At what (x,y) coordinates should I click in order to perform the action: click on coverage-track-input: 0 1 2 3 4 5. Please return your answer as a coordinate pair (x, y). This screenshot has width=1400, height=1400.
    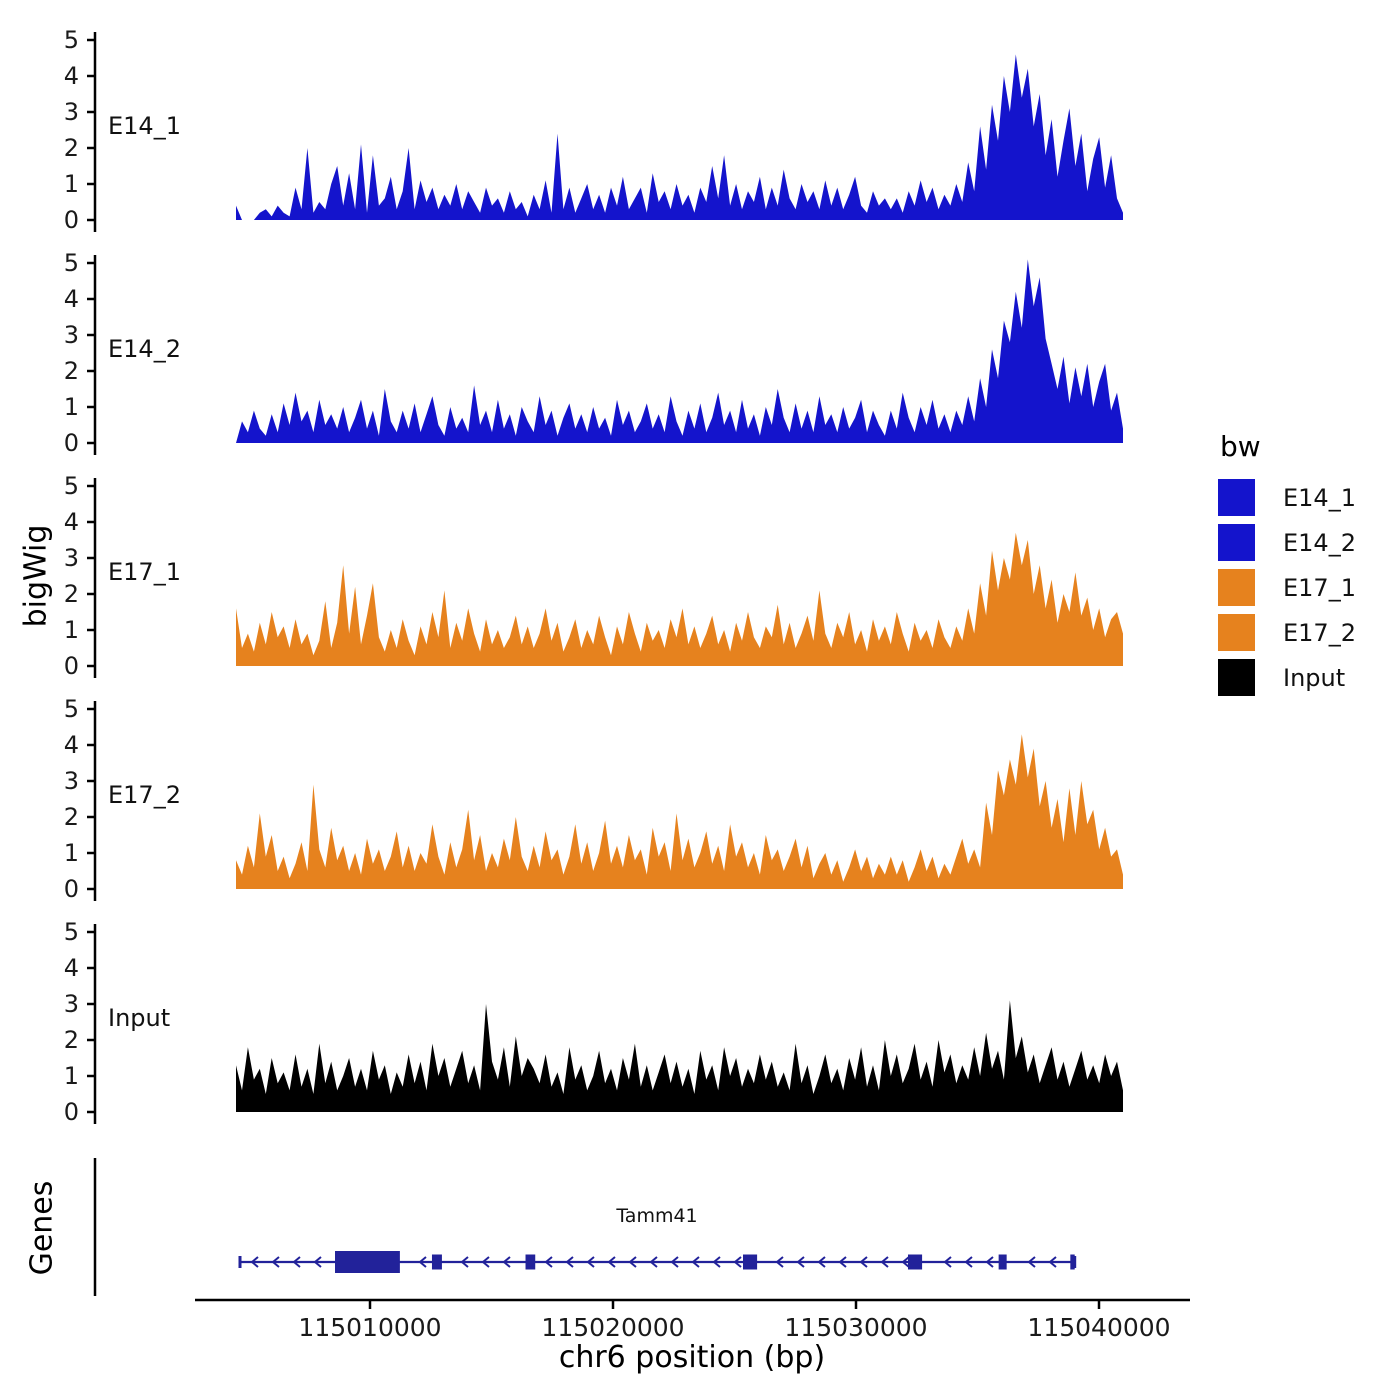
    Looking at the image, I should click on (593, 1022).